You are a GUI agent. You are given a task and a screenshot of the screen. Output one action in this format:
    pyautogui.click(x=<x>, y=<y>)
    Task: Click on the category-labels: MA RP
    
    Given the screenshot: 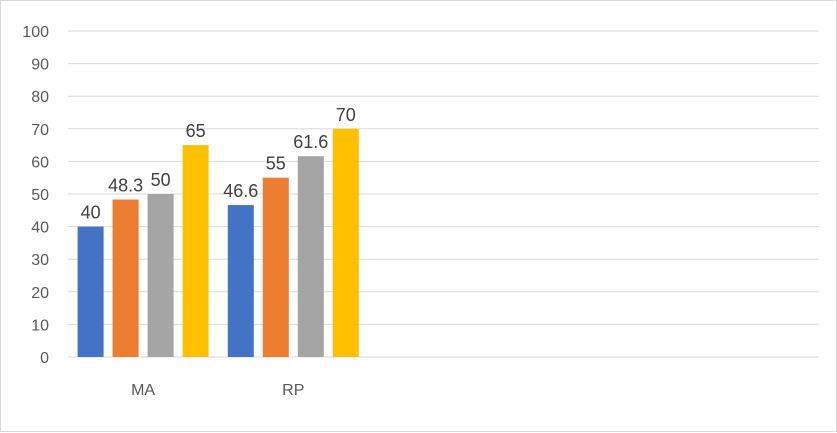 What is the action you would take?
    pyautogui.click(x=217, y=390)
    